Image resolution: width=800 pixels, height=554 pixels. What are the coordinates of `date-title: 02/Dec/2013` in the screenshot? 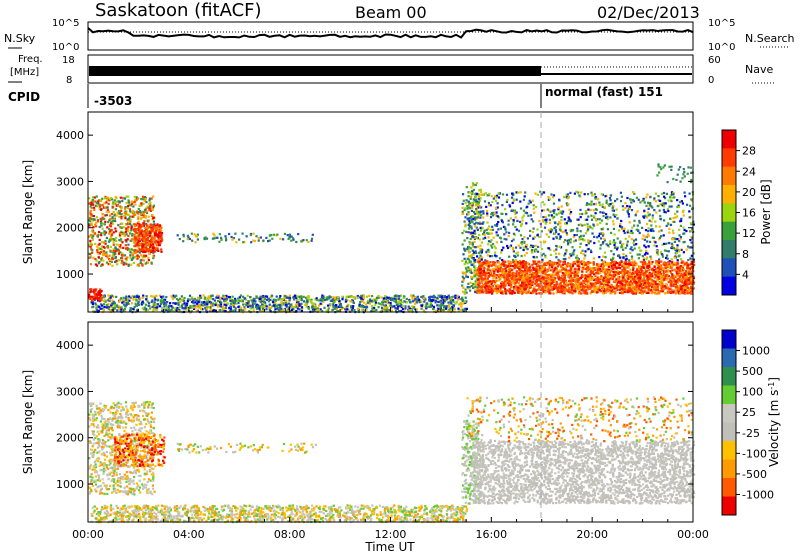 It's located at (648, 12).